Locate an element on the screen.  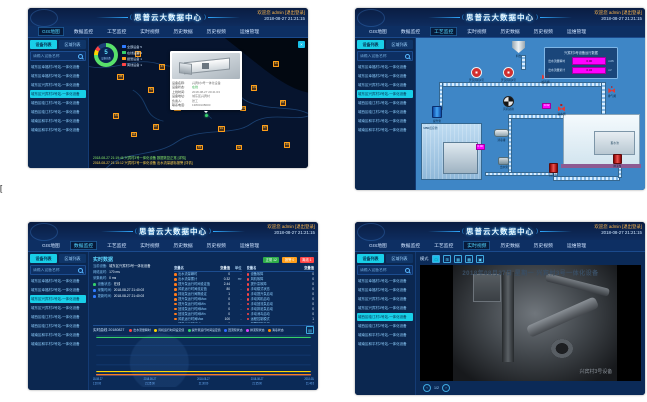
table-row: 出水流量累计 0.32 m³ is located at coordinates (208, 279).